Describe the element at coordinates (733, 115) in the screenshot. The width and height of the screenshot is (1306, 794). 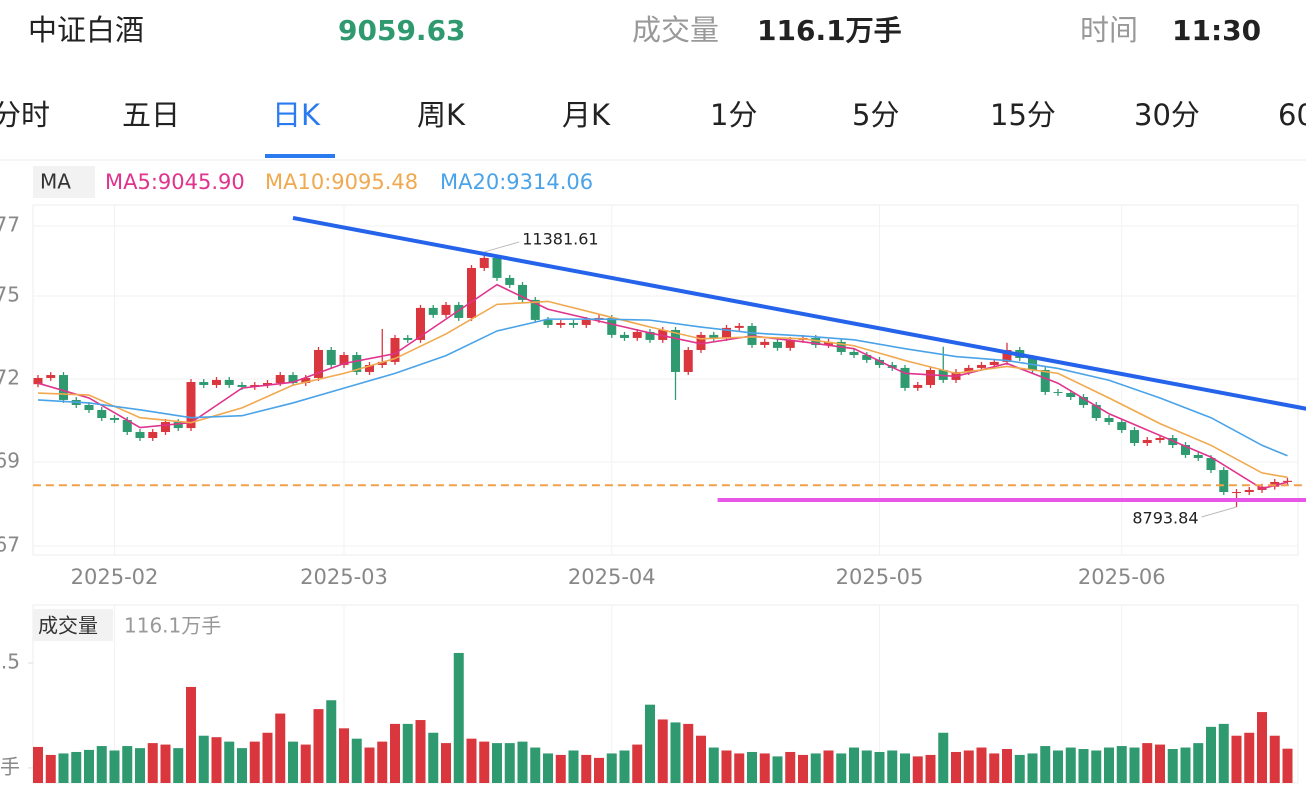
I see `tab: 1分` at that location.